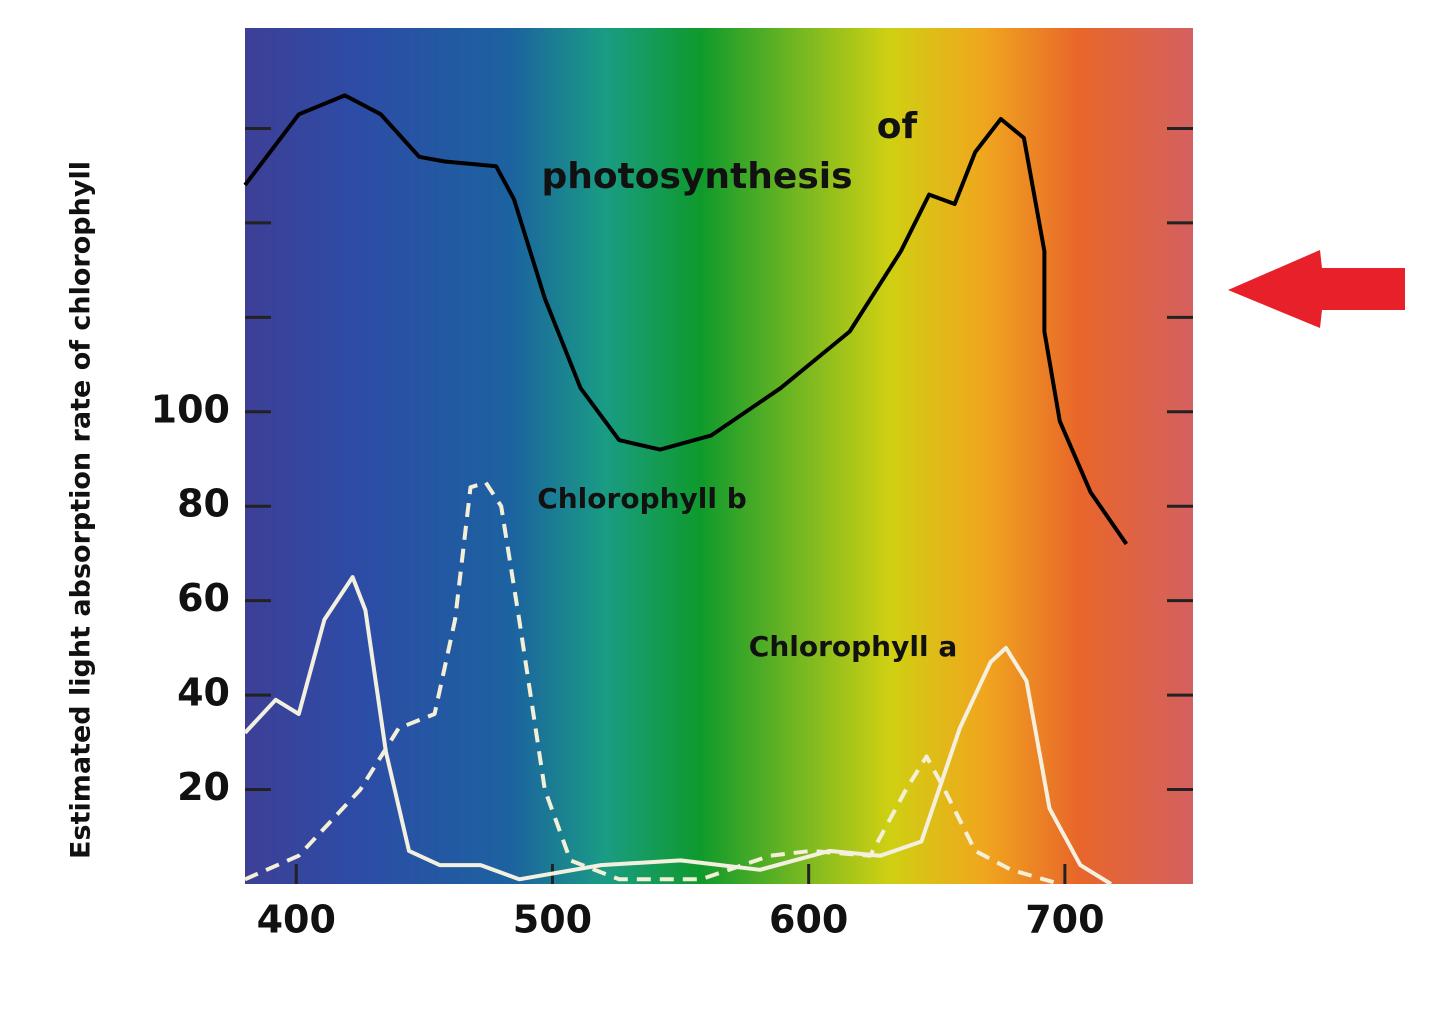 This screenshot has width=1440, height=1009. What do you see at coordinates (552, 920) in the screenshot?
I see `x-tick-label: 500` at bounding box center [552, 920].